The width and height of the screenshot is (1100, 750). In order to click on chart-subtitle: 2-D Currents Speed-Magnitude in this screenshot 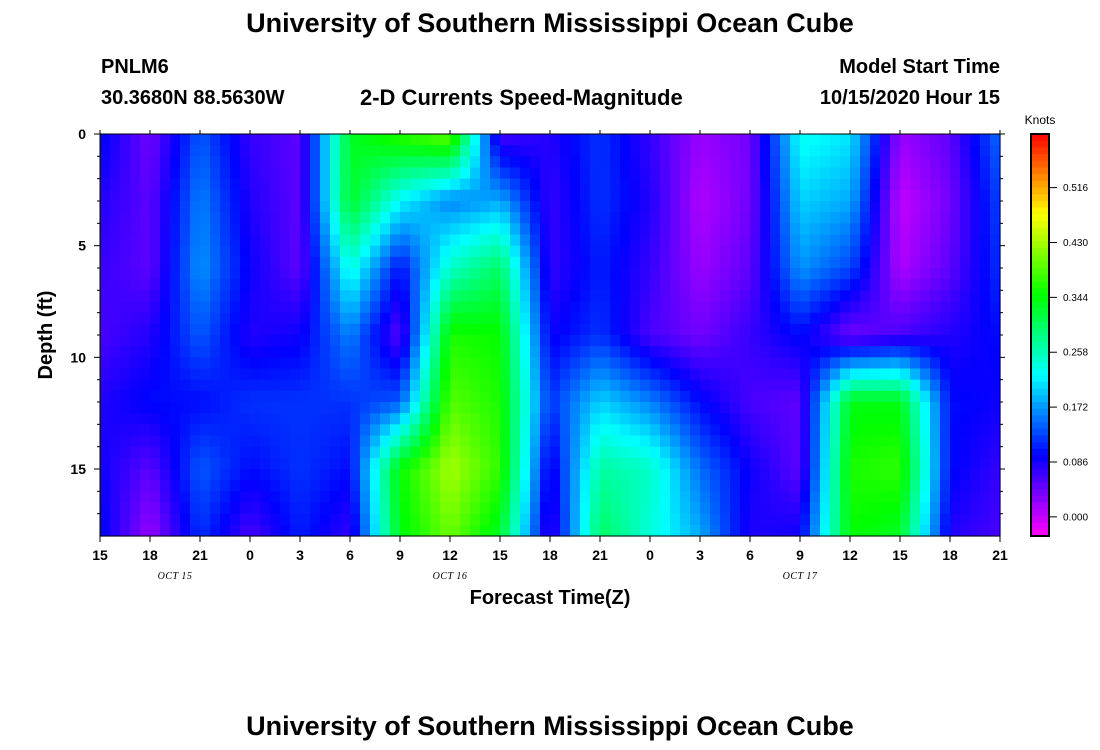, I will do `click(521, 97)`.